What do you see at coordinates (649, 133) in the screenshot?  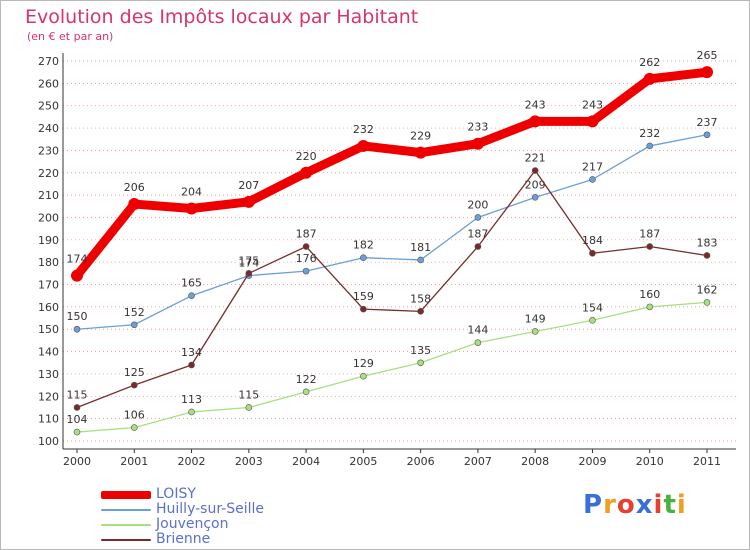 I see `data-label-huilly-sur-seille: 232` at bounding box center [649, 133].